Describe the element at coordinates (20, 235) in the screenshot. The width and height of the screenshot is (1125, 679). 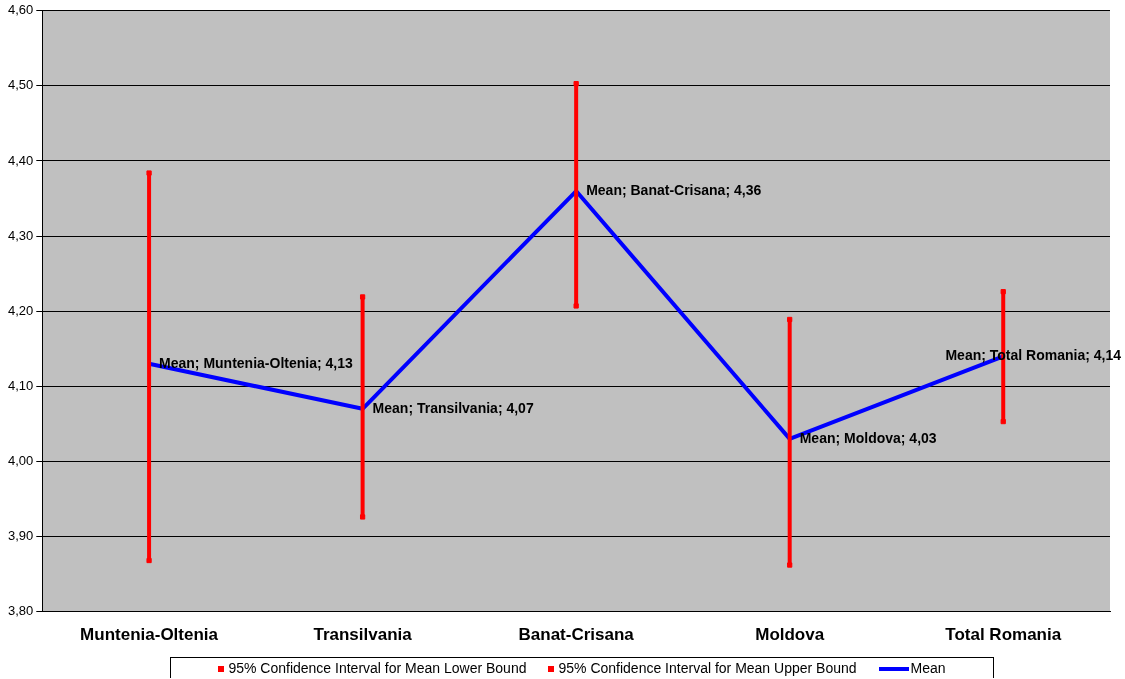
I see `y-tick-label: 4,30` at that location.